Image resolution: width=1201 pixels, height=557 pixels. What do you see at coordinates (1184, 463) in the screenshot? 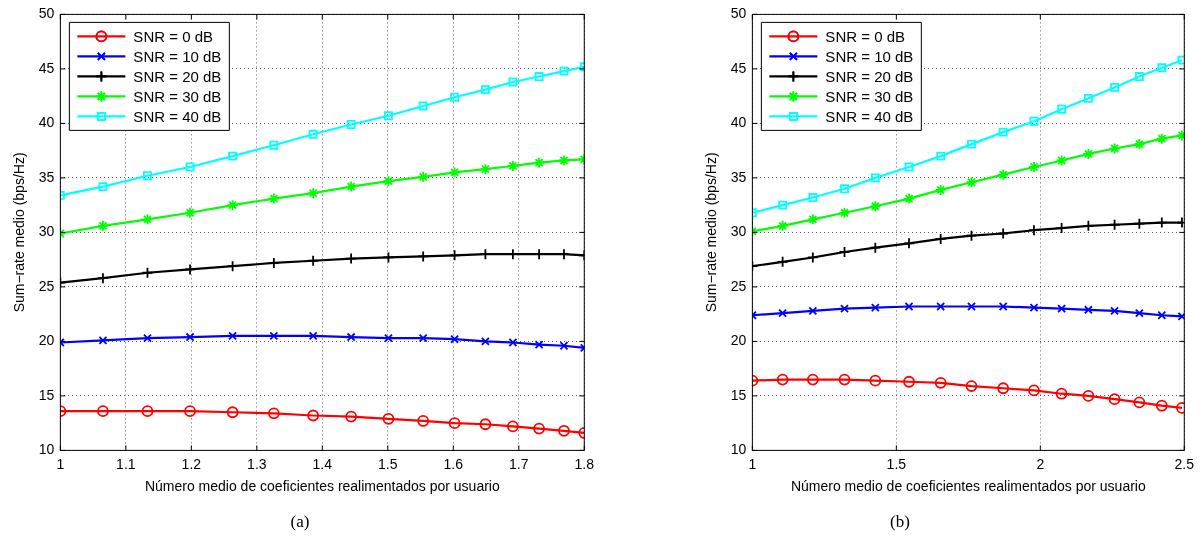
I see `x-tick-label: 2.5` at bounding box center [1184, 463].